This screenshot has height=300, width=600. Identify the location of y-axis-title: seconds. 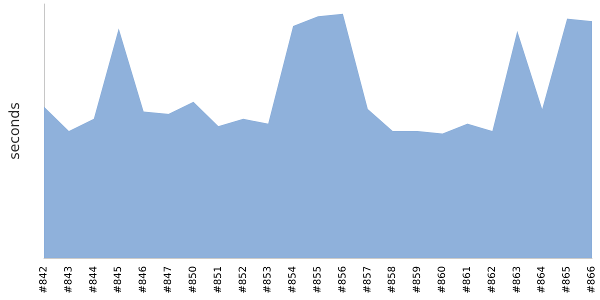
(15, 131).